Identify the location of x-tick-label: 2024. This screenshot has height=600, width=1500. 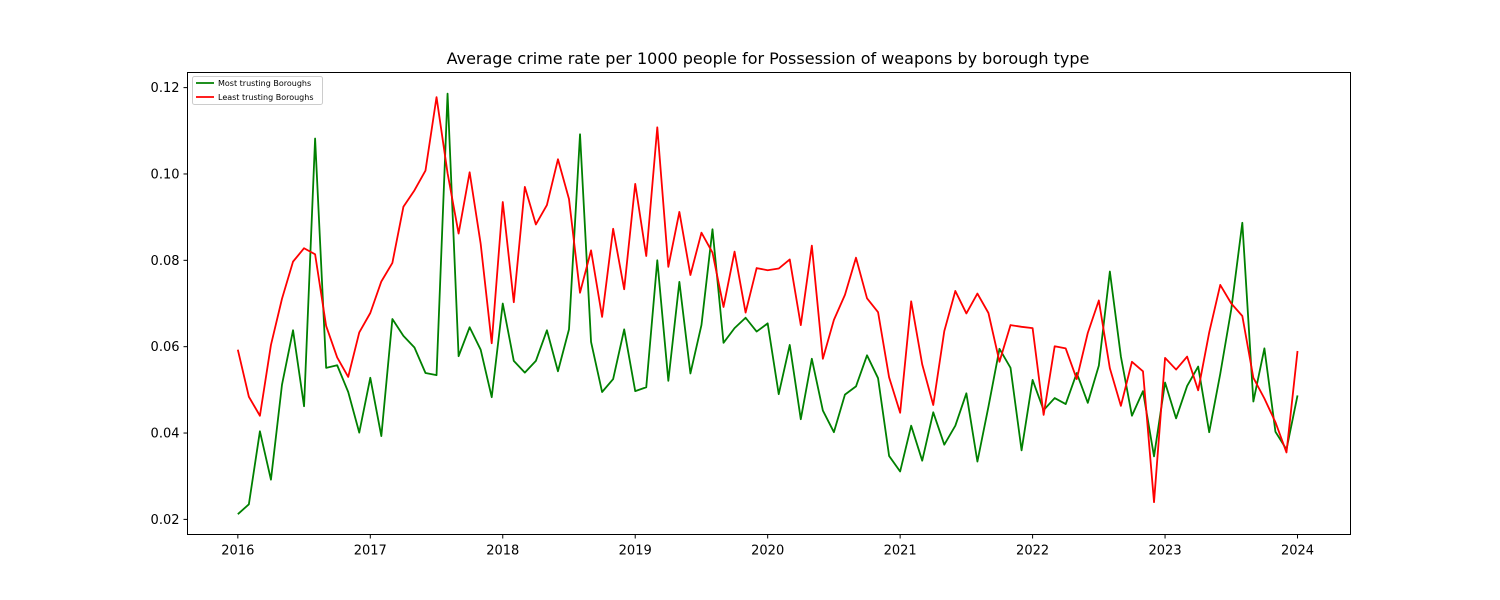
(1297, 551).